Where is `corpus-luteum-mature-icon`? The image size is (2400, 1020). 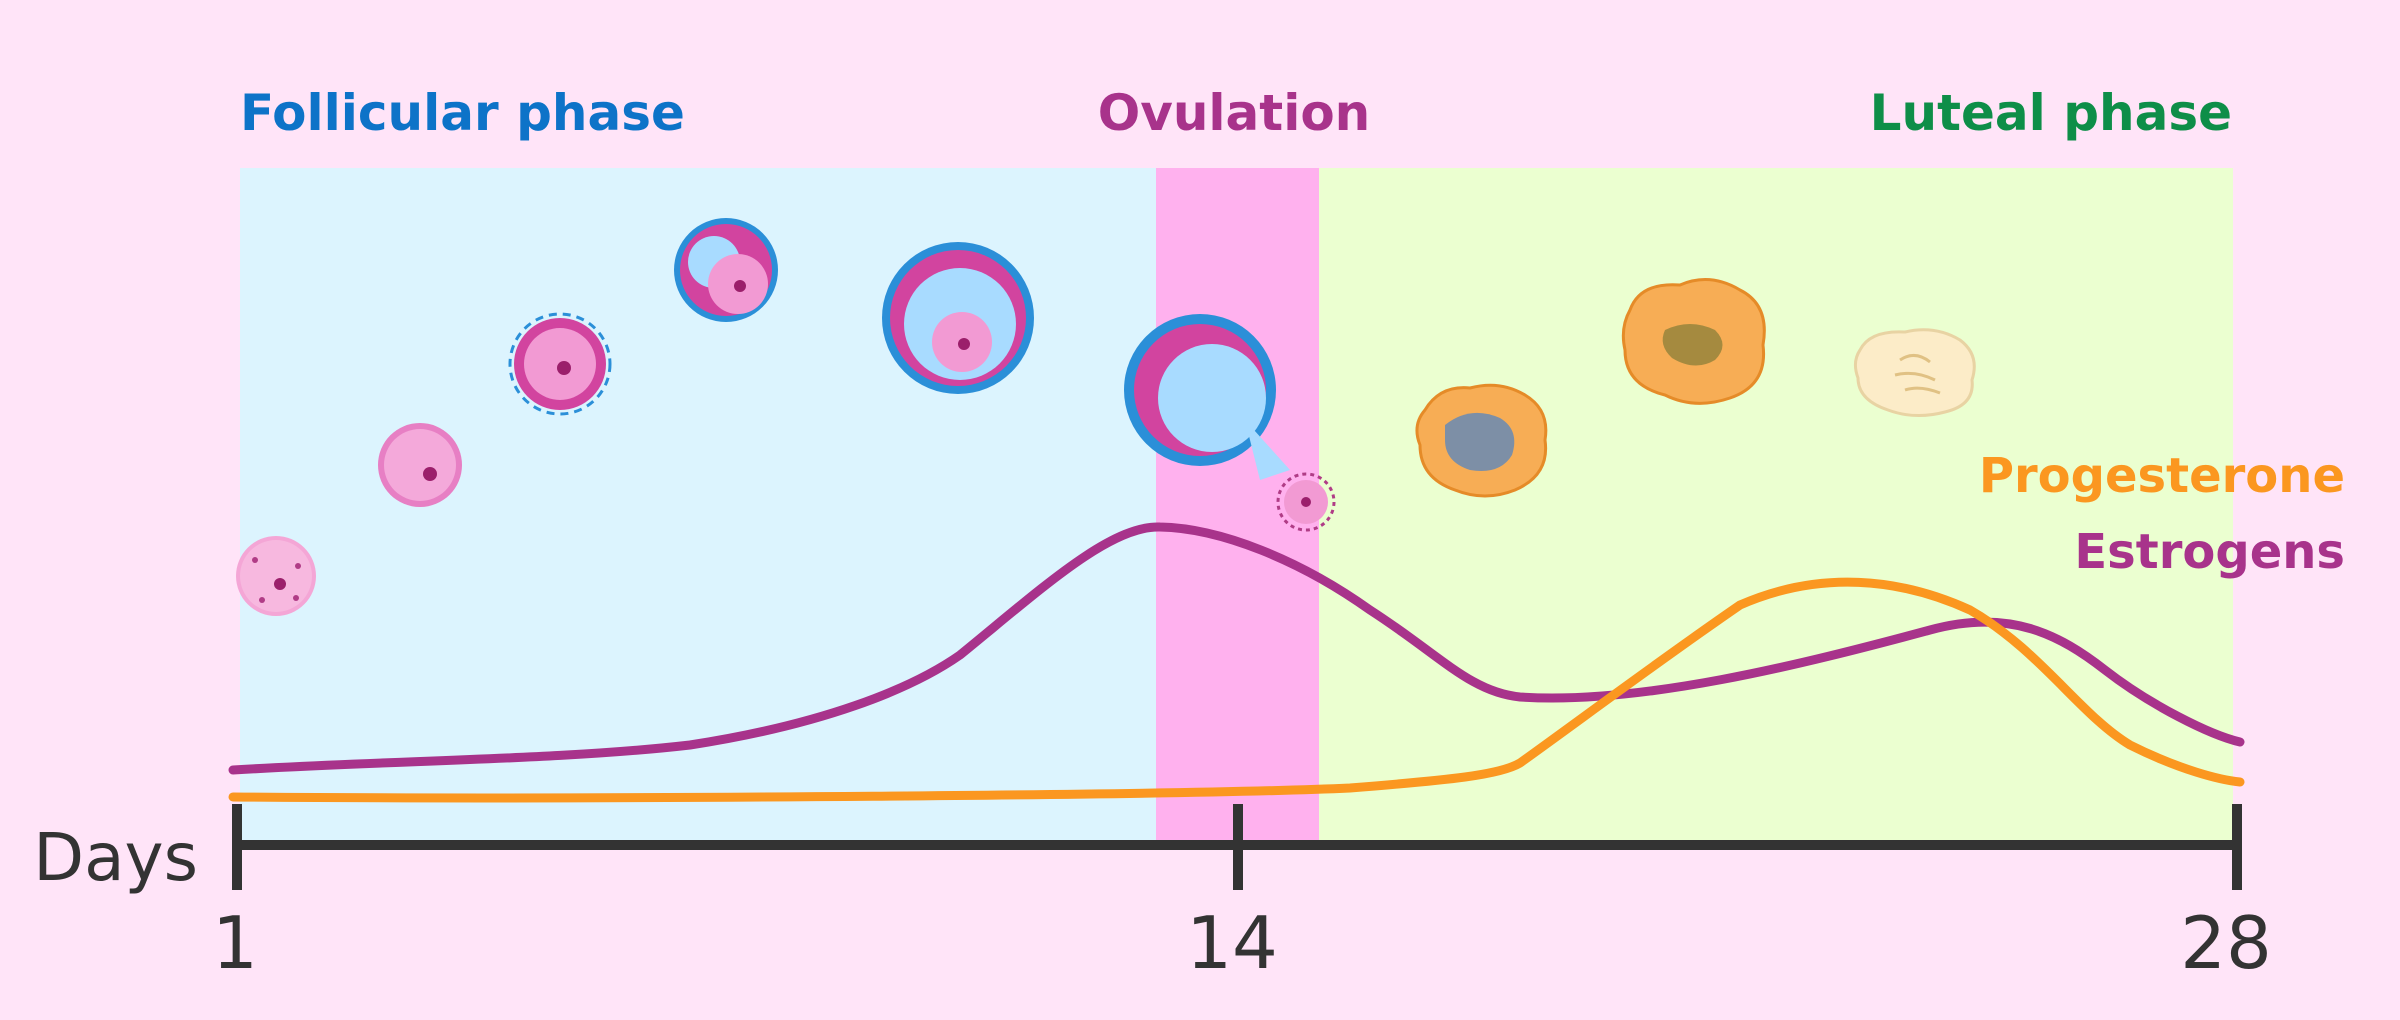
corpus-luteum-mature-icon is located at coordinates (1693, 341).